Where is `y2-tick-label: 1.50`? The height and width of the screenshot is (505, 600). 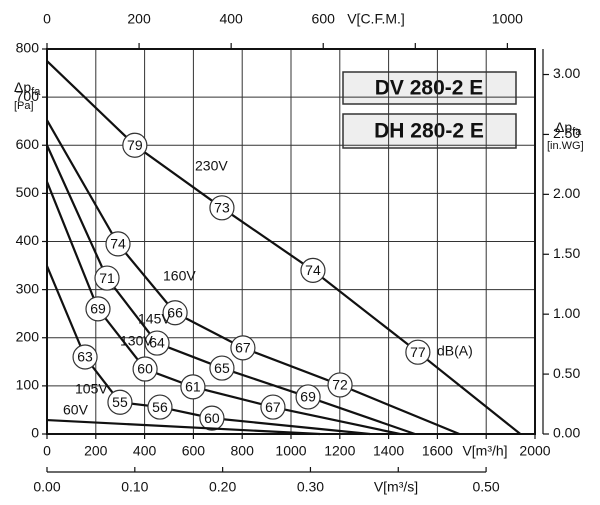
y2-tick-label: 1.50 is located at coordinates (566, 253).